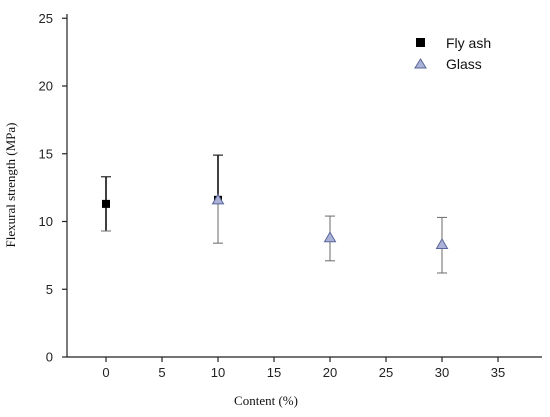  Describe the element at coordinates (46, 221) in the screenshot. I see `y-tick-label: 10` at that location.